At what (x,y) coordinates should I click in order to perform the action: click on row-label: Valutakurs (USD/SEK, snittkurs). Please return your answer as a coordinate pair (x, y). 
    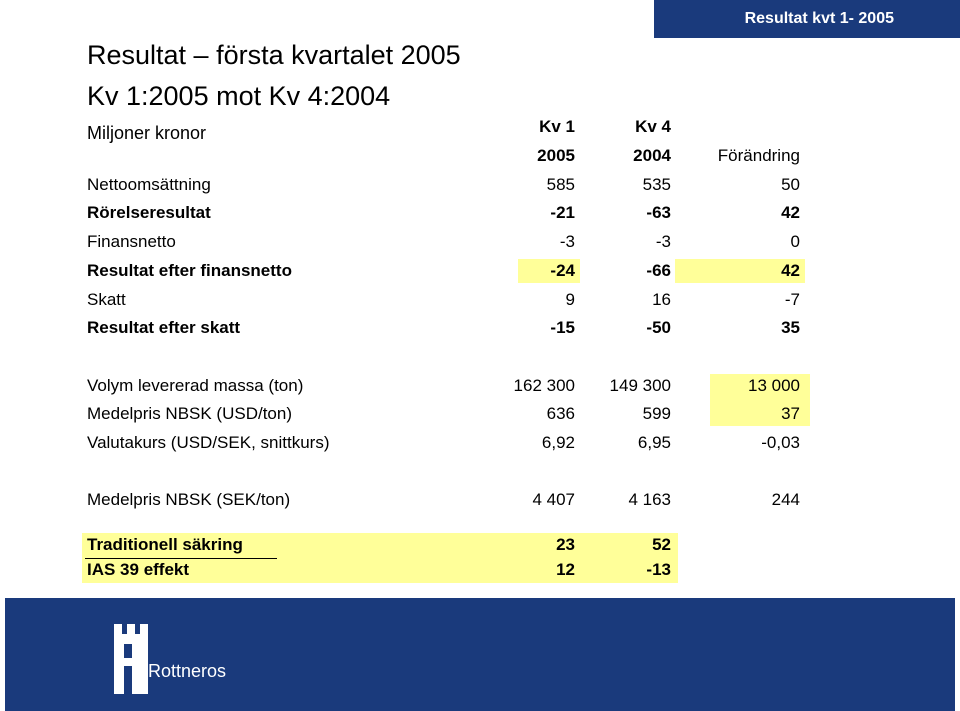
    Looking at the image, I should click on (208, 442).